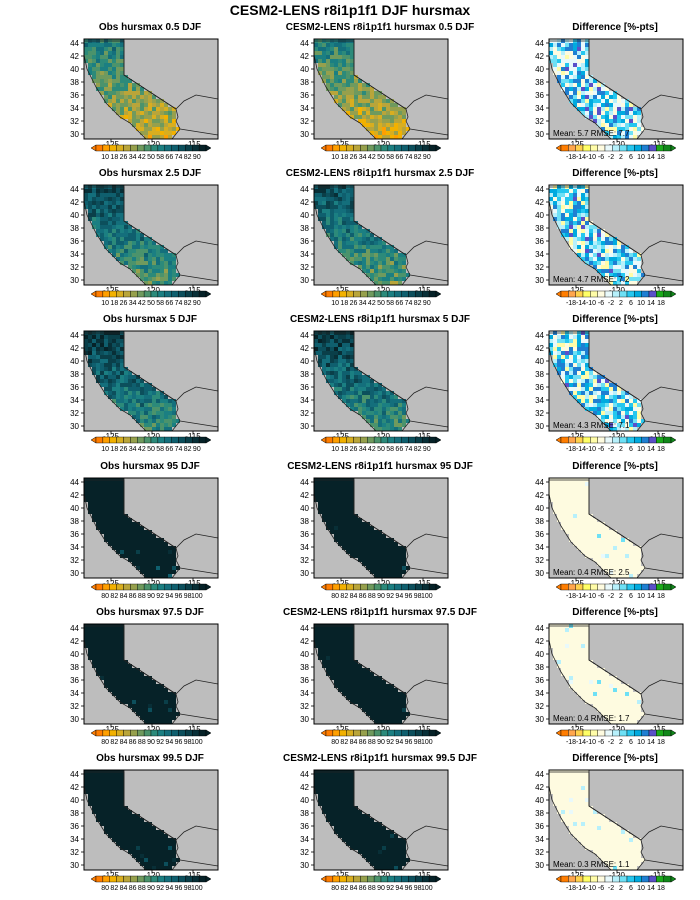  I want to click on state-border, so click(615, 513).